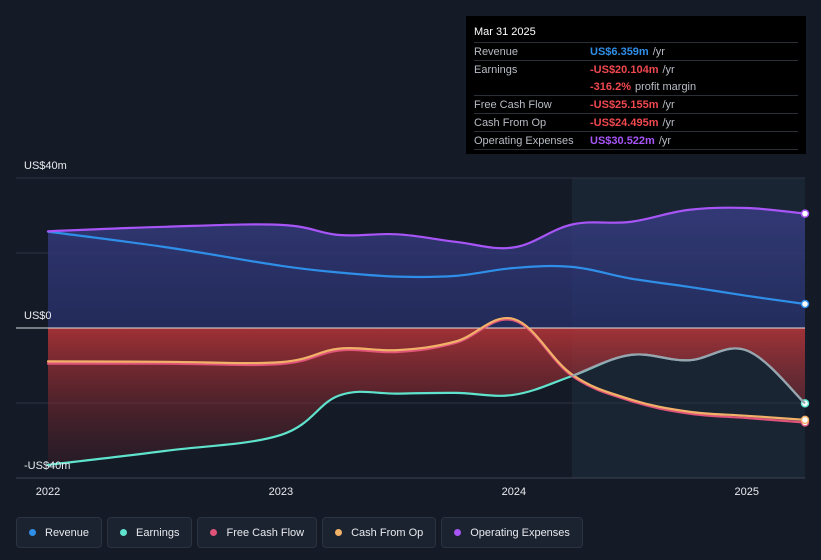 The height and width of the screenshot is (560, 821). Describe the element at coordinates (496, 51) in the screenshot. I see `tooltip-row-label: Revenue` at that location.